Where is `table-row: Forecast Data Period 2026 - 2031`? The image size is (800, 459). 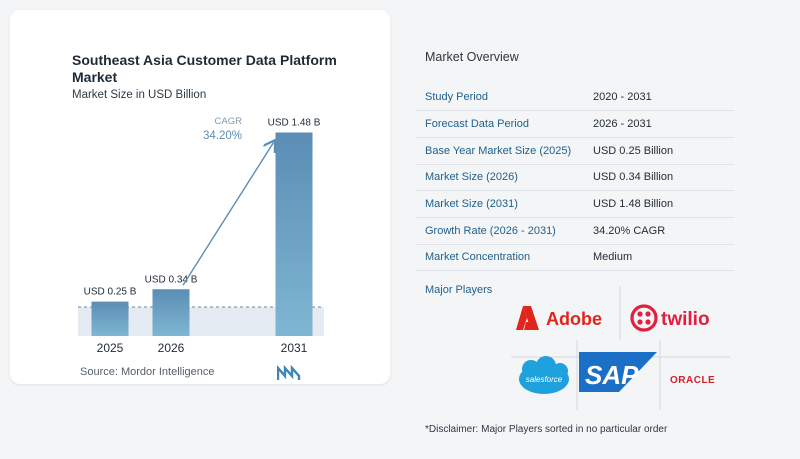
table-row: Forecast Data Period 2026 - 2031 is located at coordinates (574, 124).